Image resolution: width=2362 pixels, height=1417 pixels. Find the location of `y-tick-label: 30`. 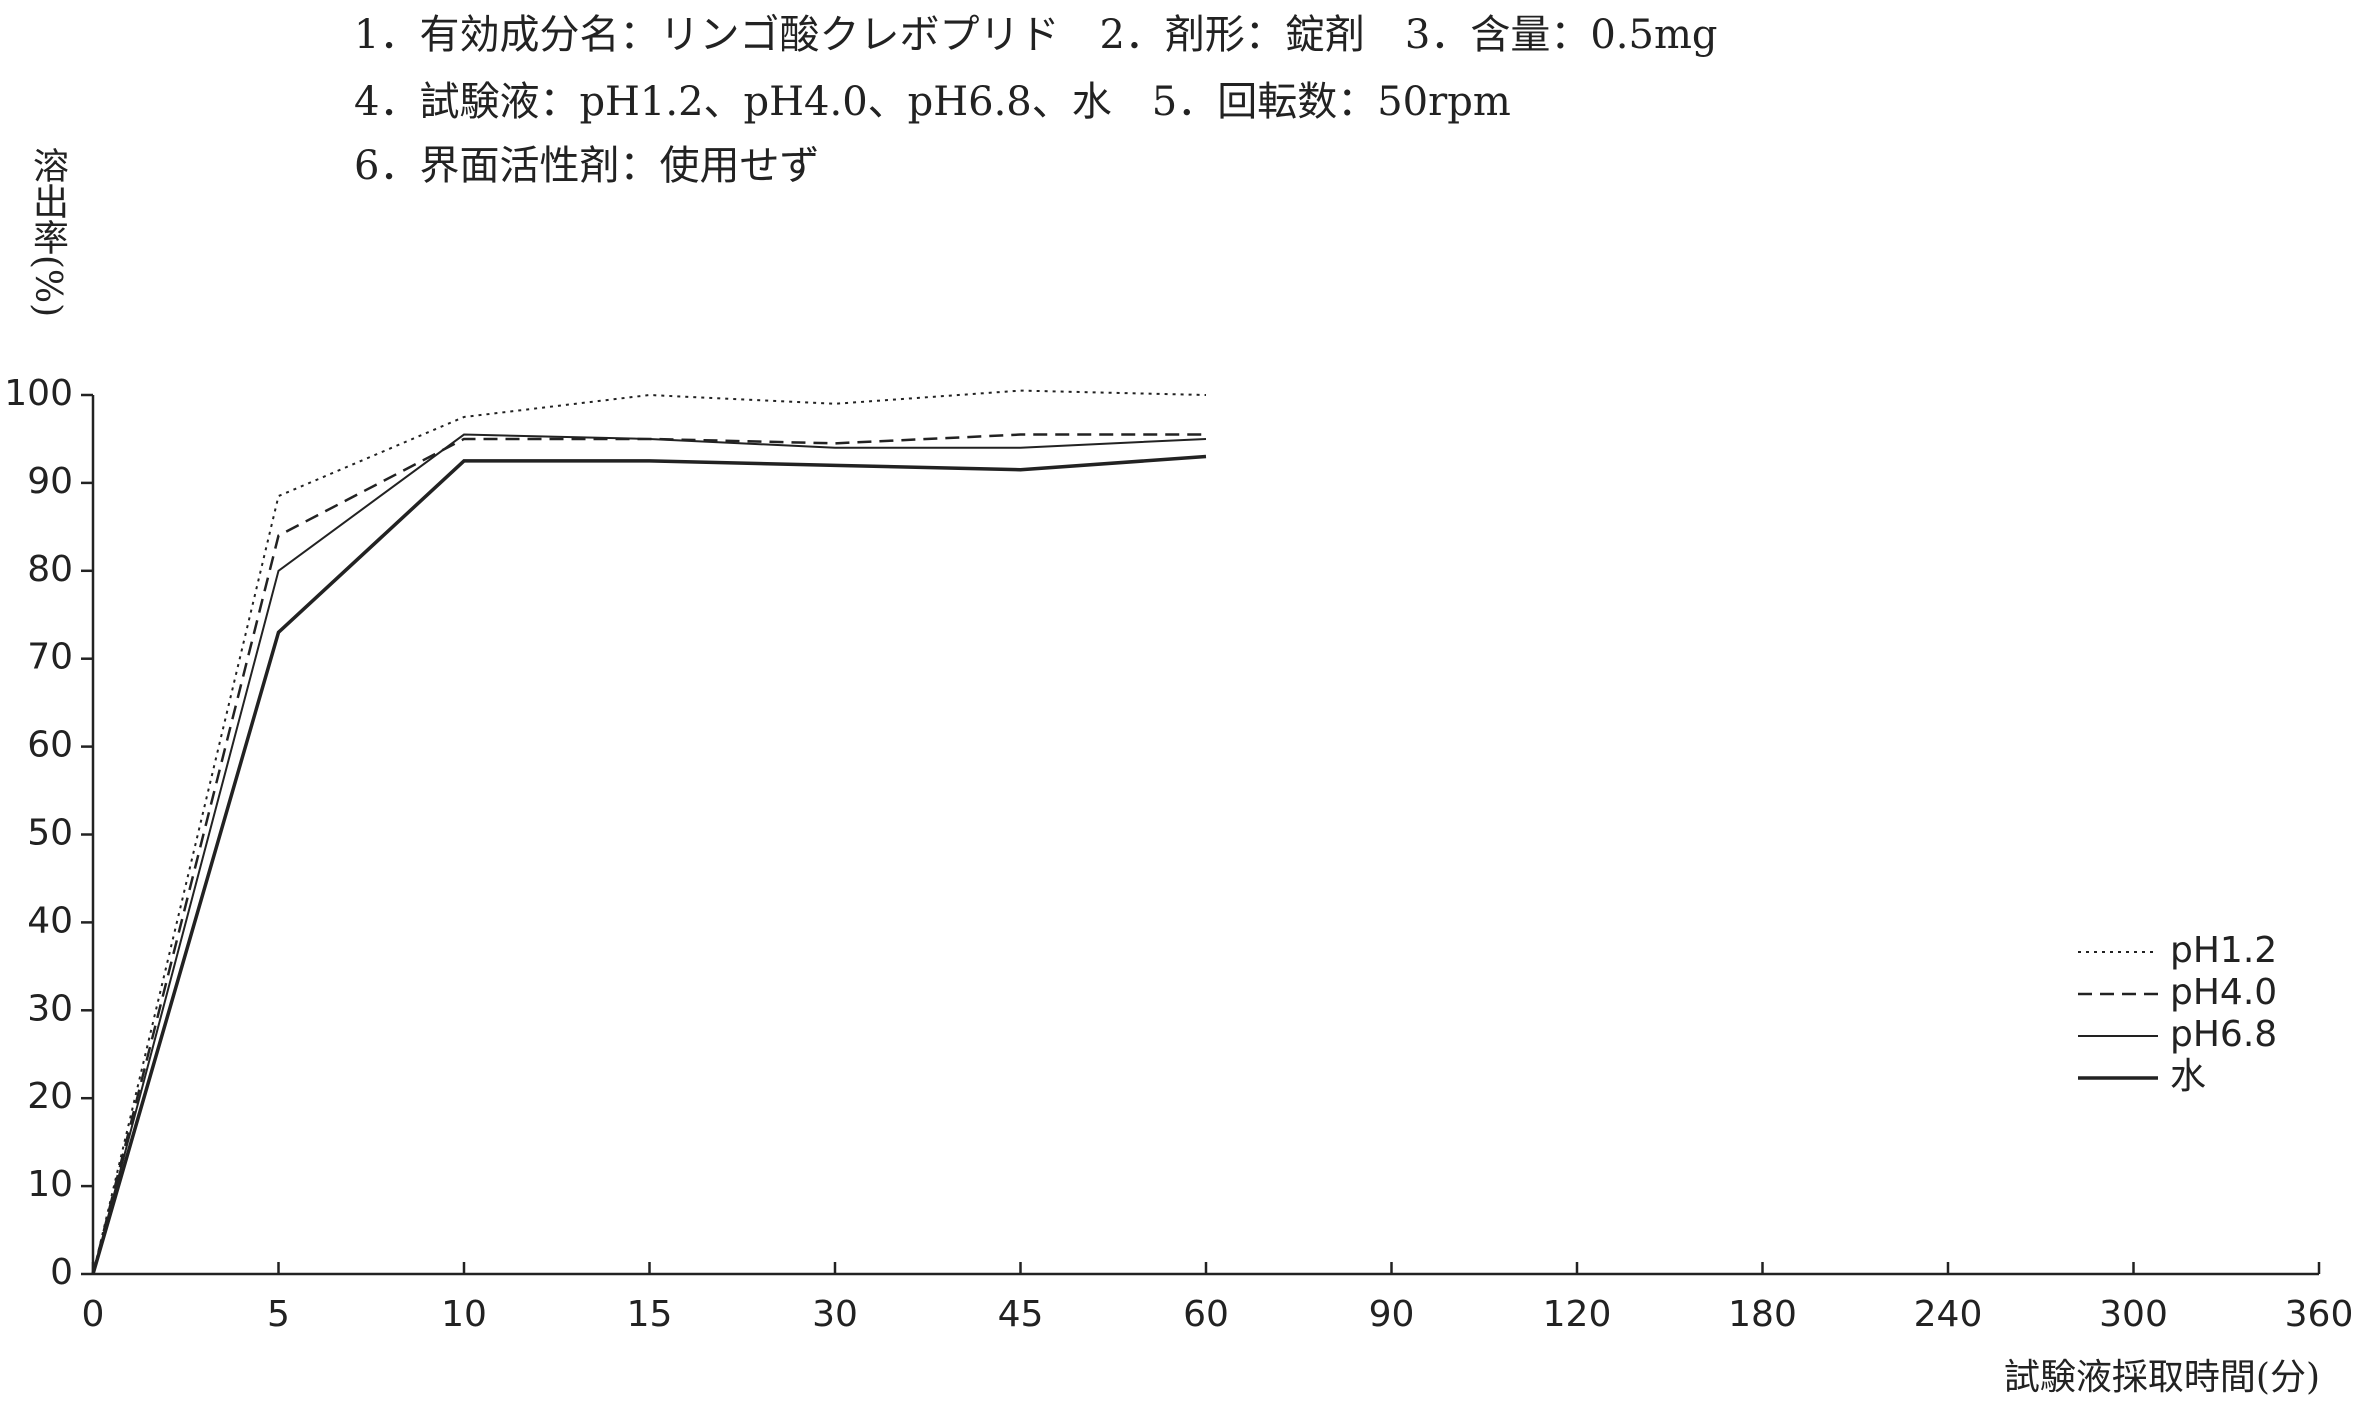

y-tick-label: 30 is located at coordinates (50, 1008).